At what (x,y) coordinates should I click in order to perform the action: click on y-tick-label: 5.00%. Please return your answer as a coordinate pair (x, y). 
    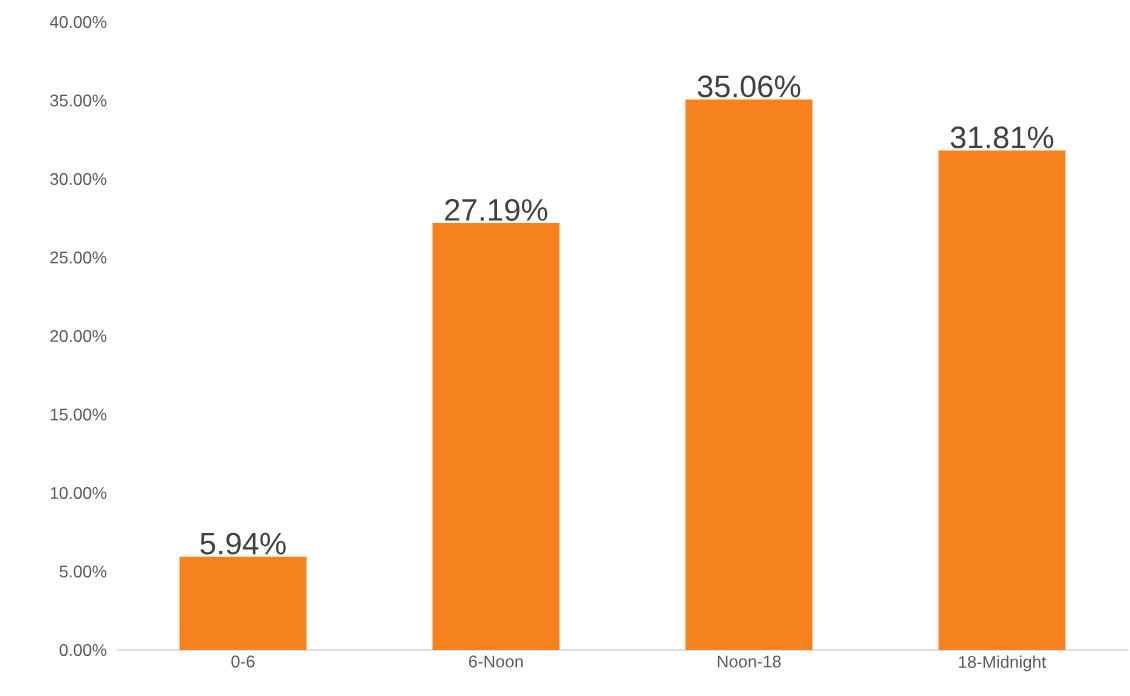
    Looking at the image, I should click on (83, 571).